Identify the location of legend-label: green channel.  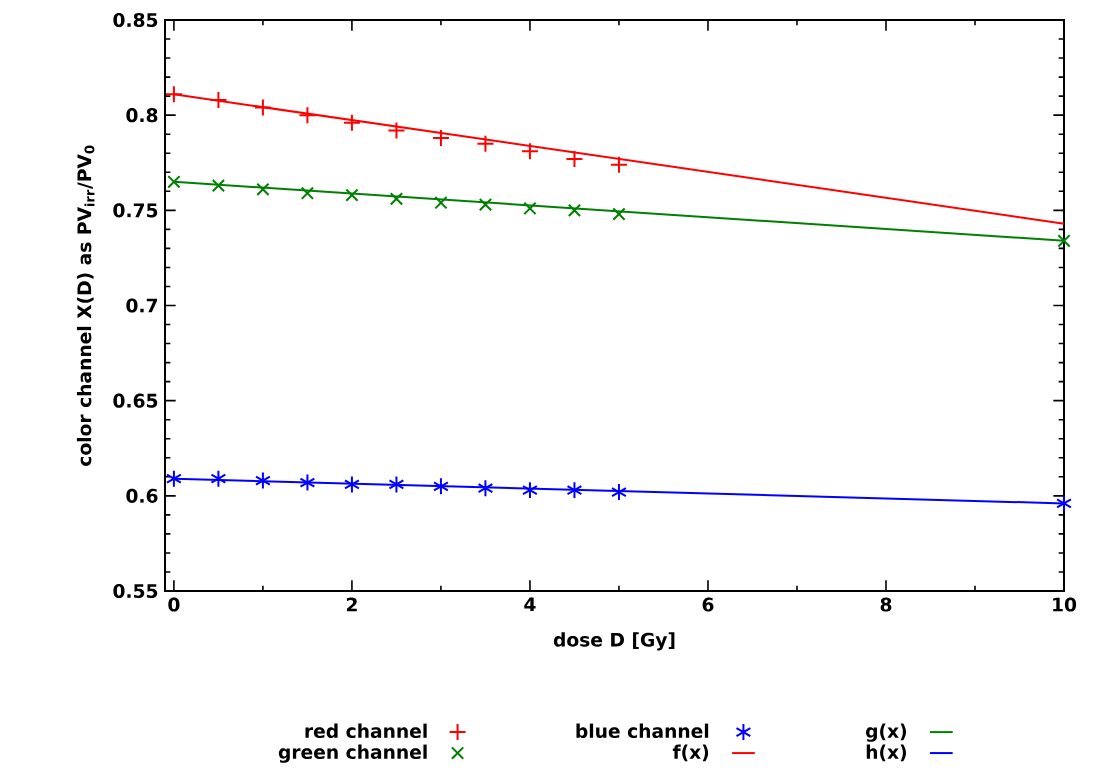
(352, 753).